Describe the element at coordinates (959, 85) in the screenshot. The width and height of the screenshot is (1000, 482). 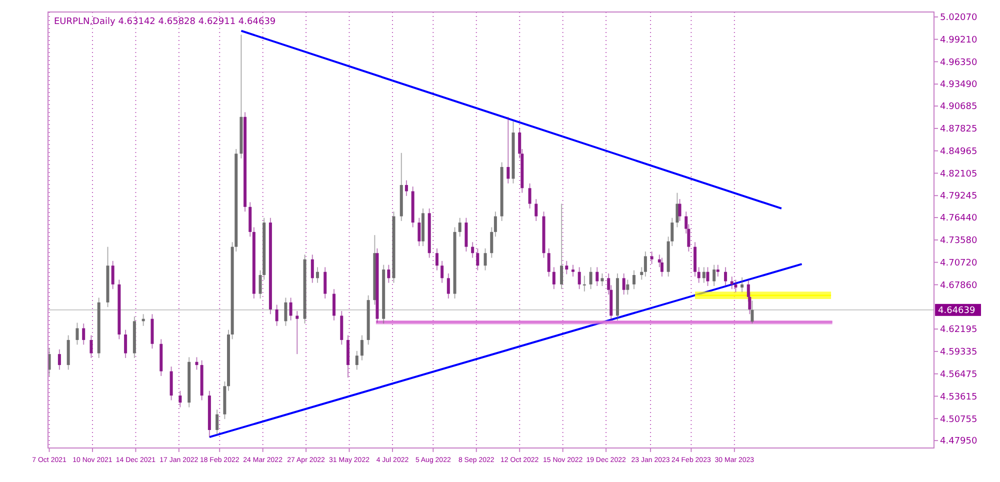
I see `y-tick-label: 4.93490` at that location.